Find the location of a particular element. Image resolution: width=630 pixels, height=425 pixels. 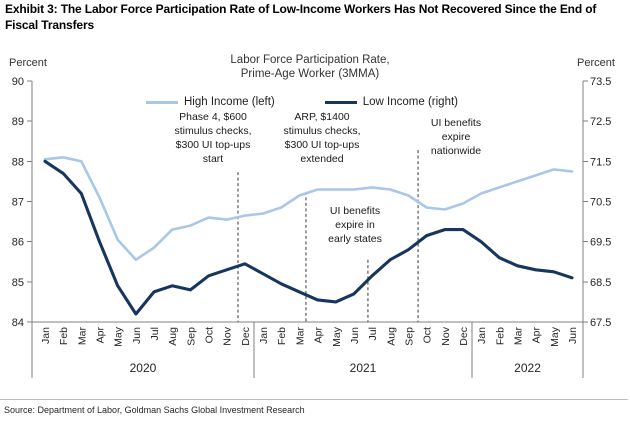

right-axis-tick-label: 70.5 is located at coordinates (600, 203).